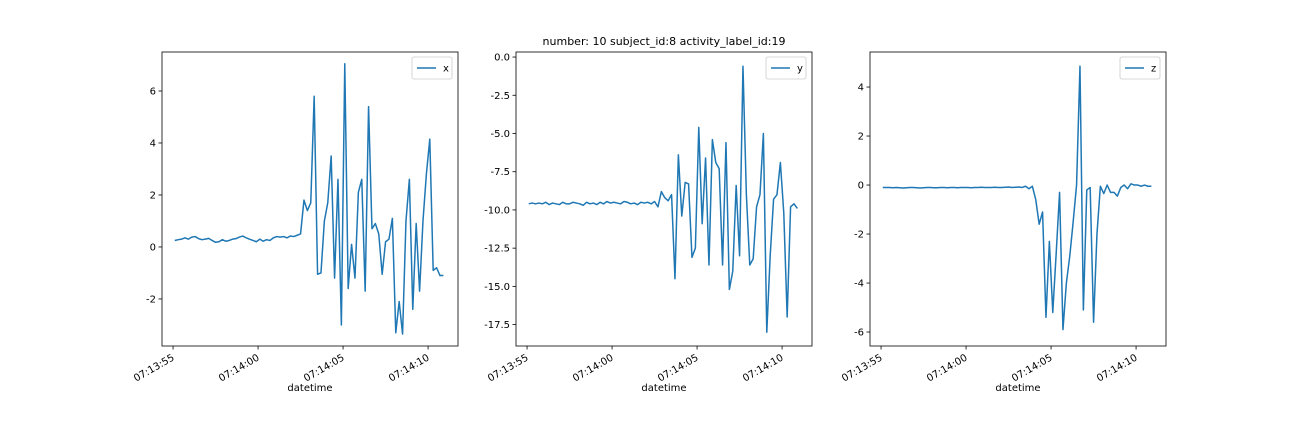 Image resolution: width=1296 pixels, height=432 pixels. What do you see at coordinates (502, 58) in the screenshot?
I see `y-tick-label: 0.0` at bounding box center [502, 58].